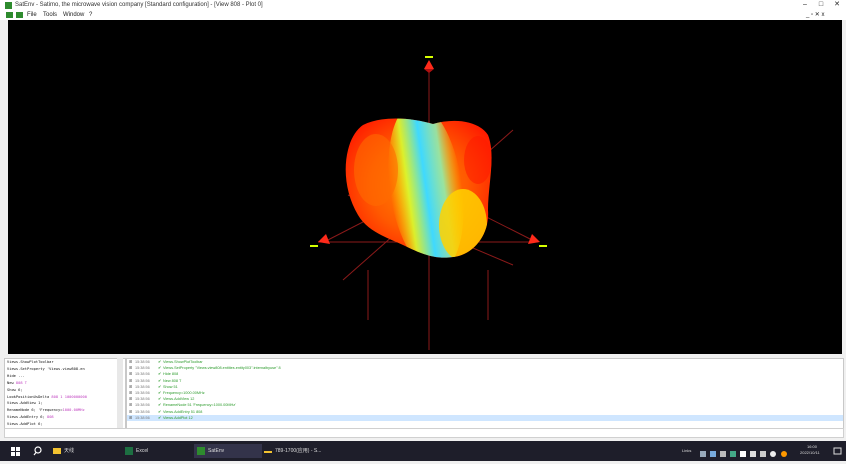 The image size is (846, 464). What do you see at coordinates (142, 451) in the screenshot?
I see `taskbar-excel-label: Excel` at bounding box center [142, 451].